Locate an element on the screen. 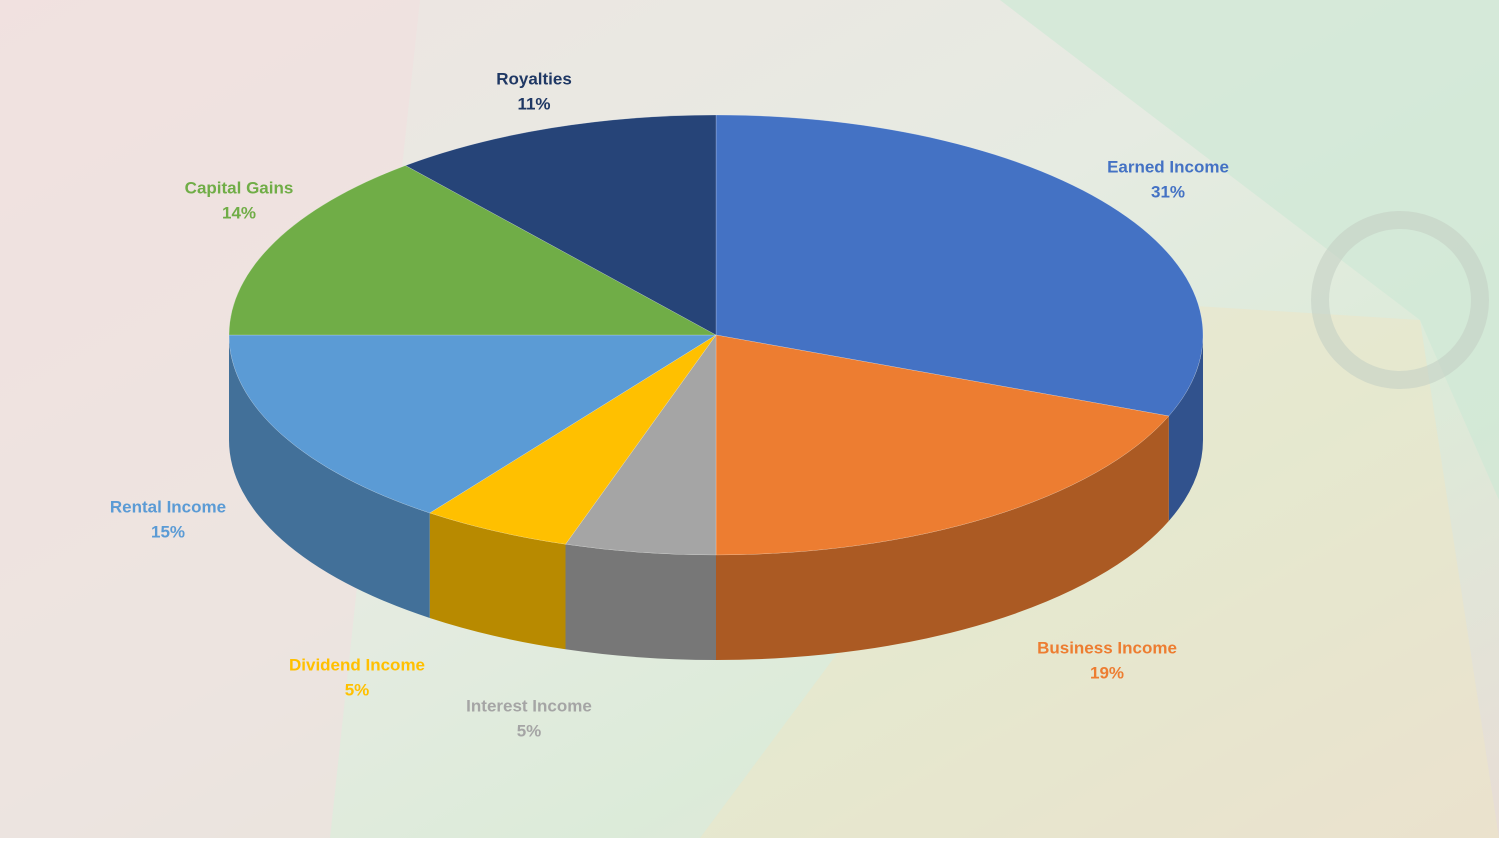 The width and height of the screenshot is (1499, 843). slice-label: Interest Income is located at coordinates (529, 705).